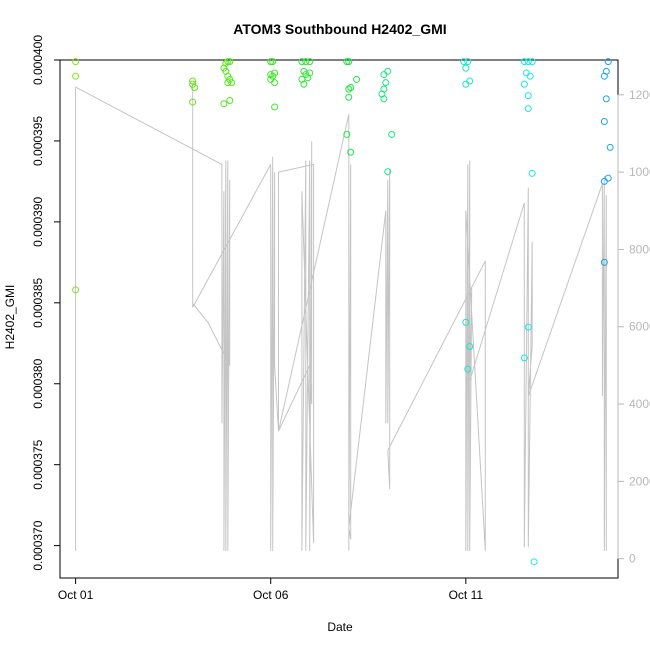 The image size is (650, 650). Describe the element at coordinates (38, 60) in the screenshot. I see `y-tick-label: 0.000400` at that location.